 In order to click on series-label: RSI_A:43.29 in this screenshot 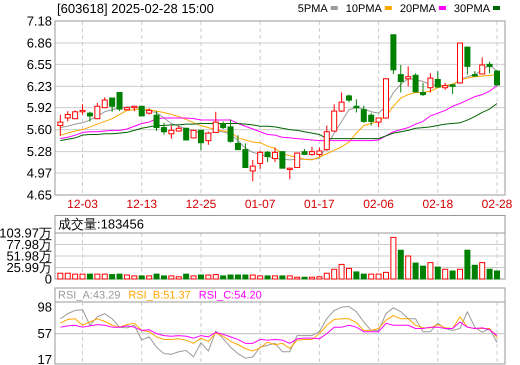, I will do `click(89, 296)`.